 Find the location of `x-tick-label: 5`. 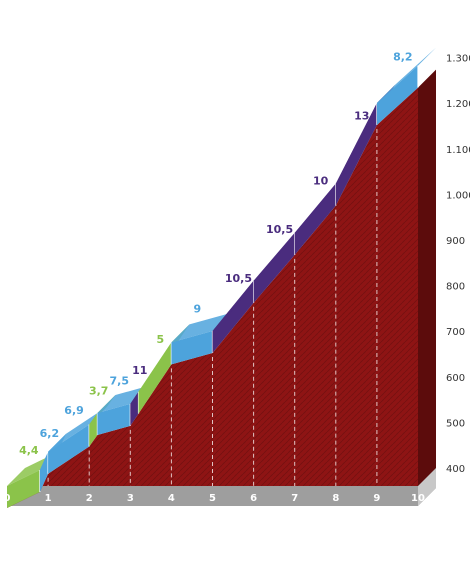

x-tick-label: 5 is located at coordinates (212, 498).